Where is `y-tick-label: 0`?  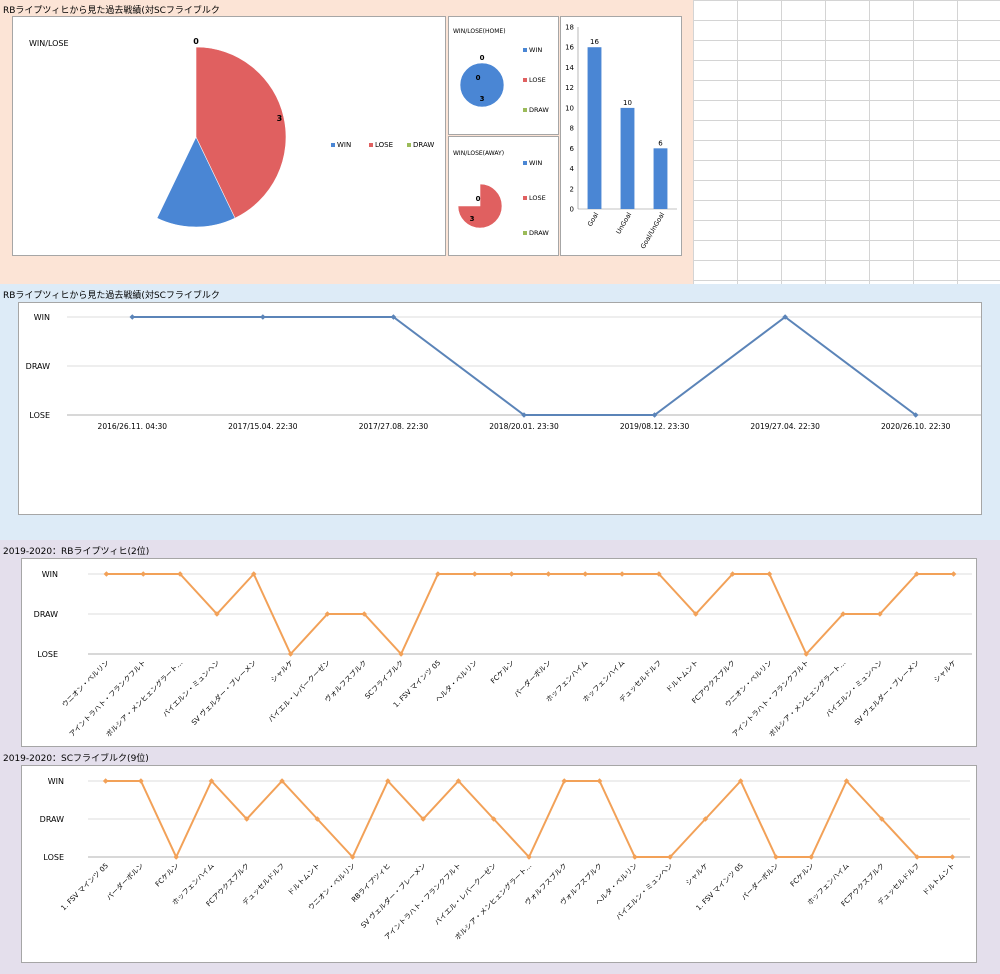
y-tick-label: 0 is located at coordinates (572, 210).